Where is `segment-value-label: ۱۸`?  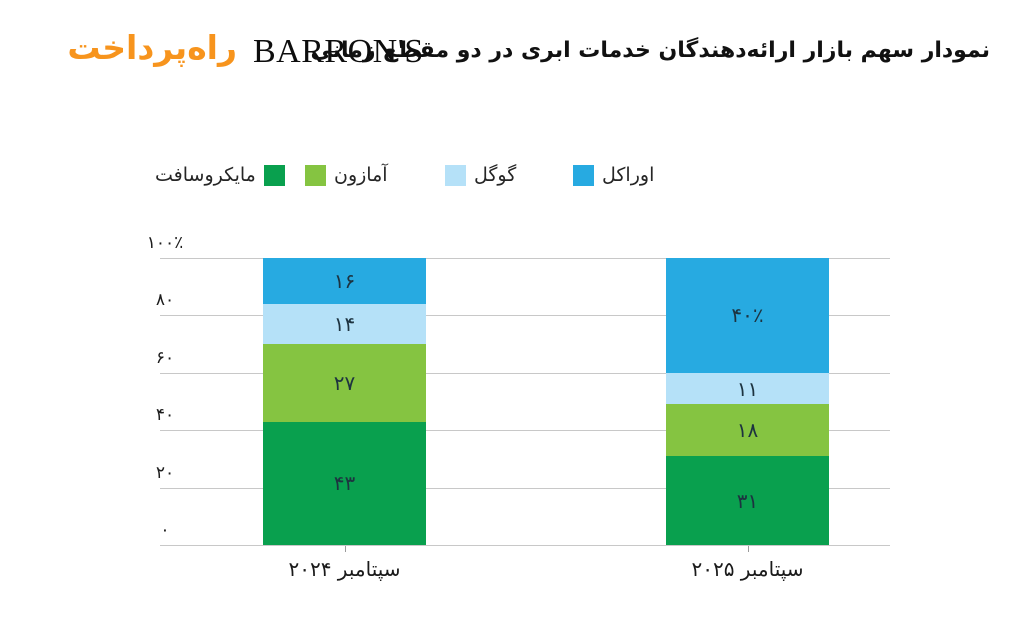
segment-value-label: ۱۸ is located at coordinates (747, 430).